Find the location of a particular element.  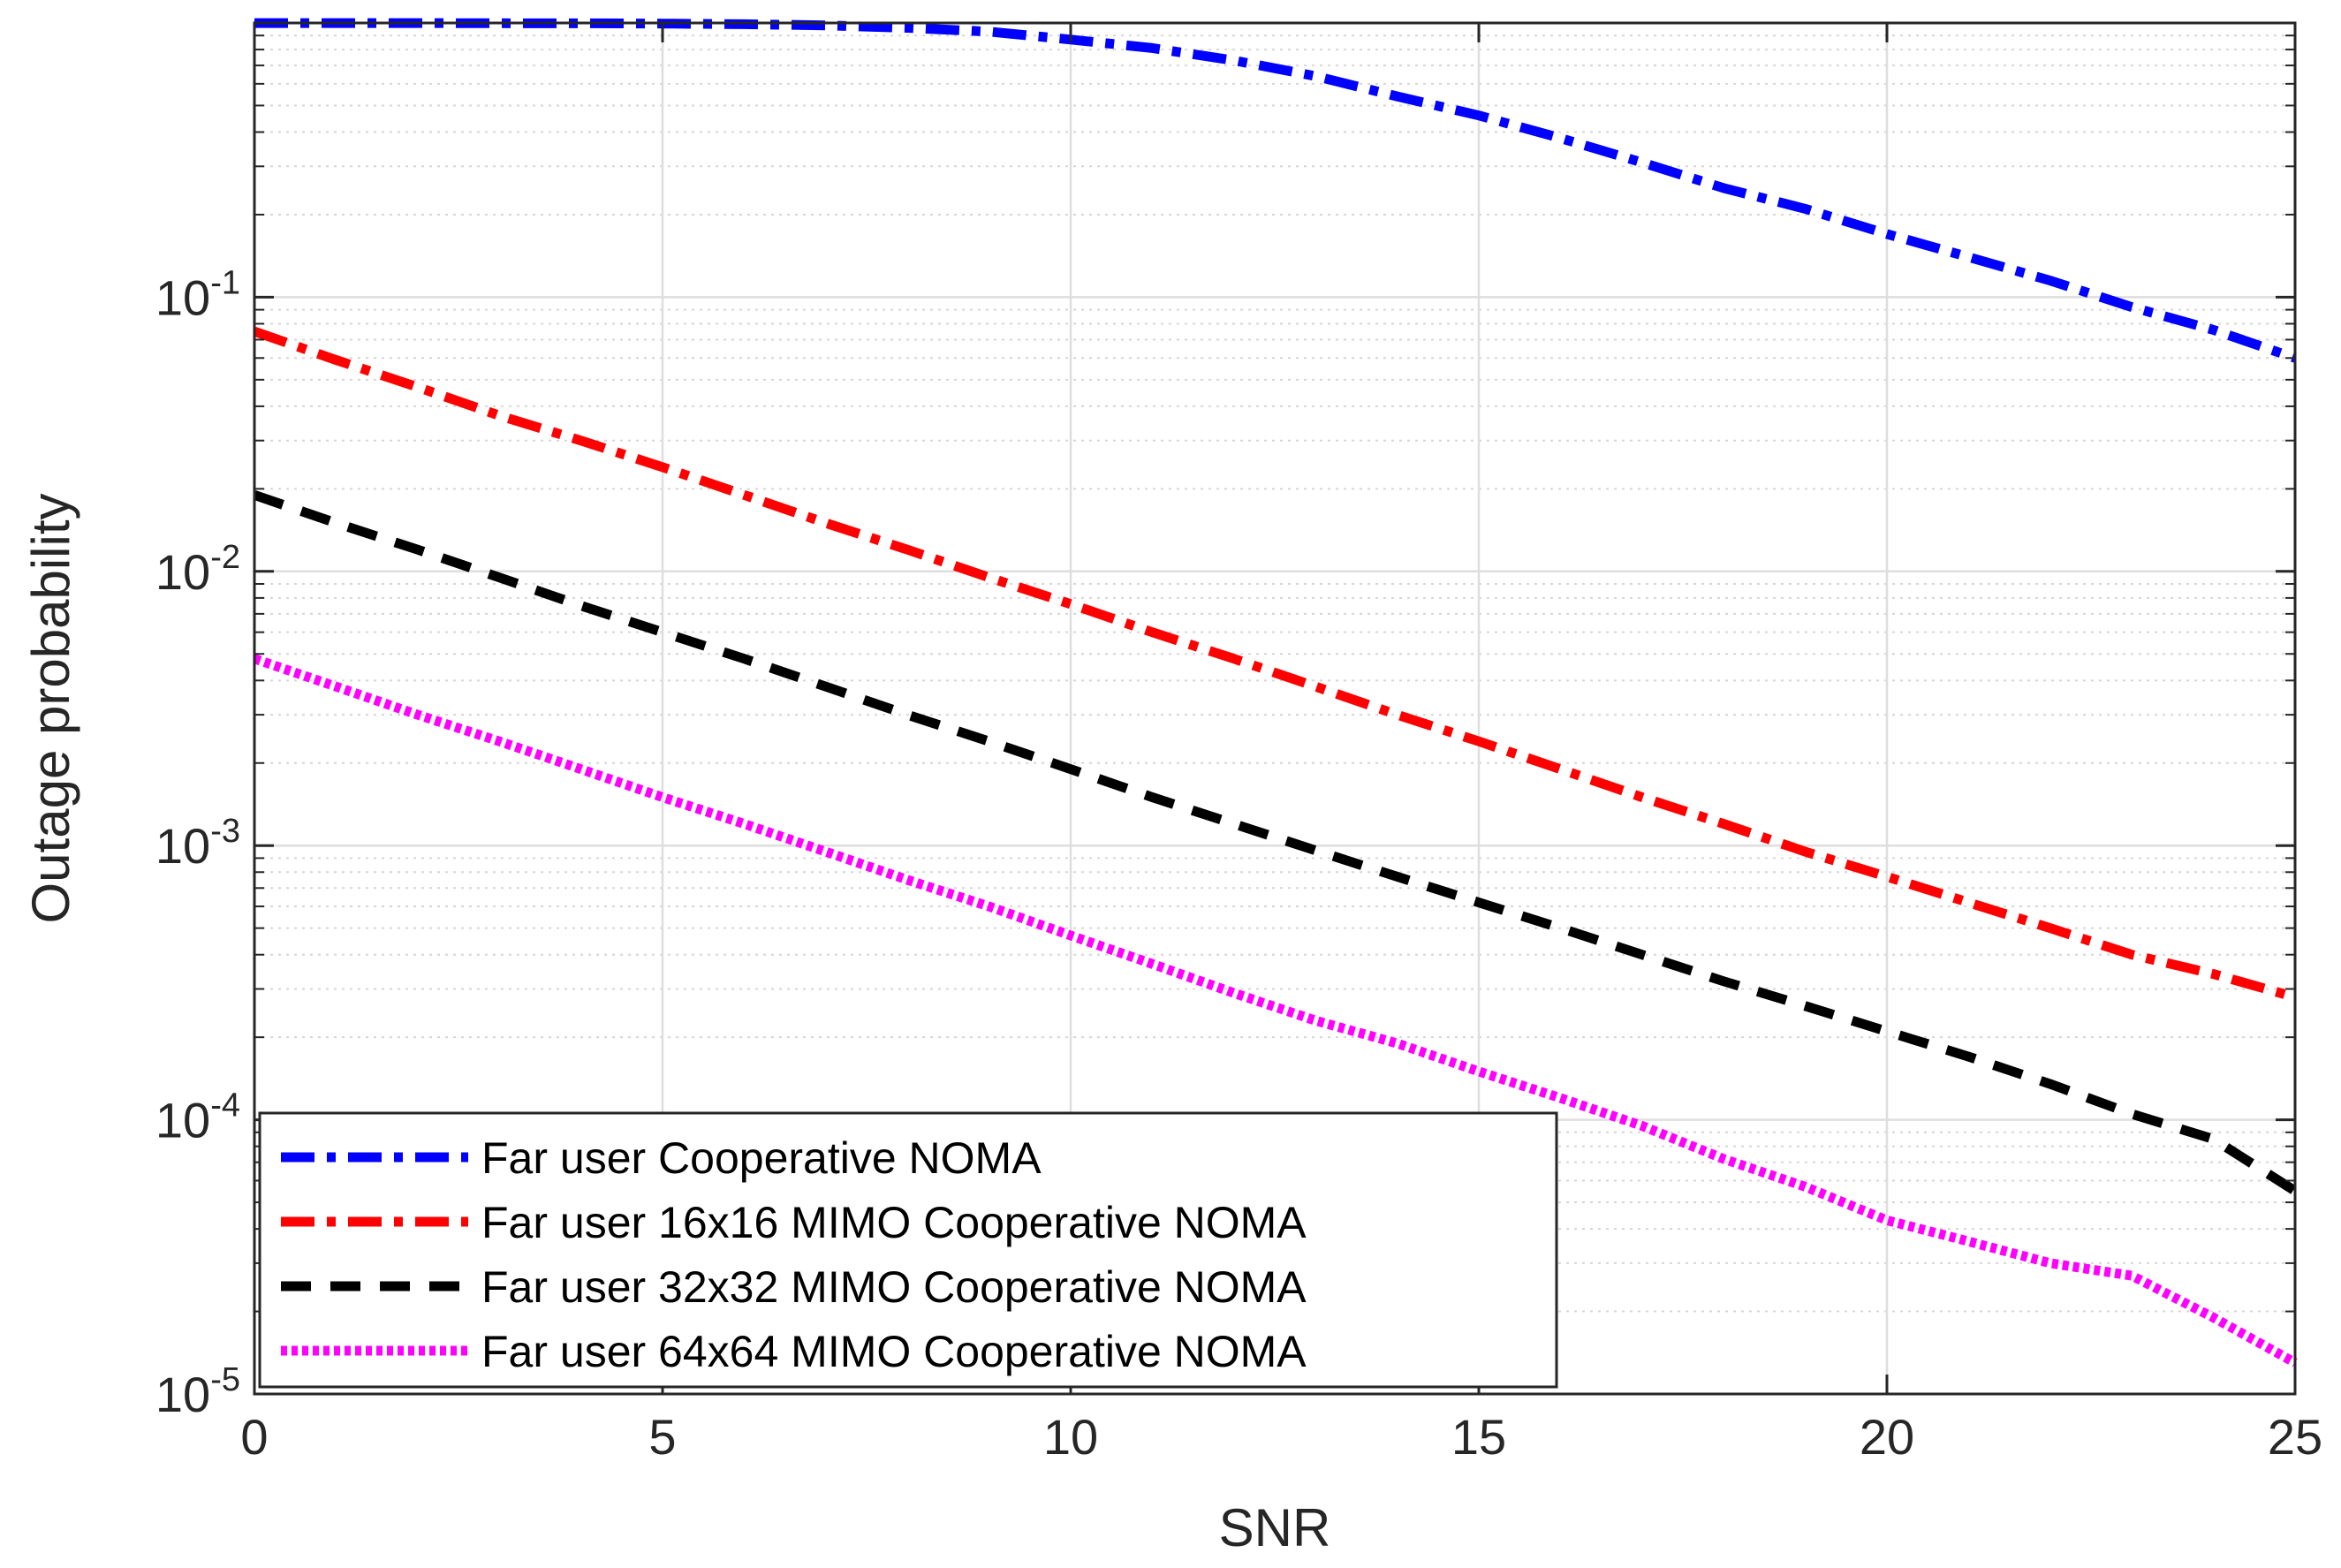

y-tick-label: 10⁻⁴ is located at coordinates (197, 1117).